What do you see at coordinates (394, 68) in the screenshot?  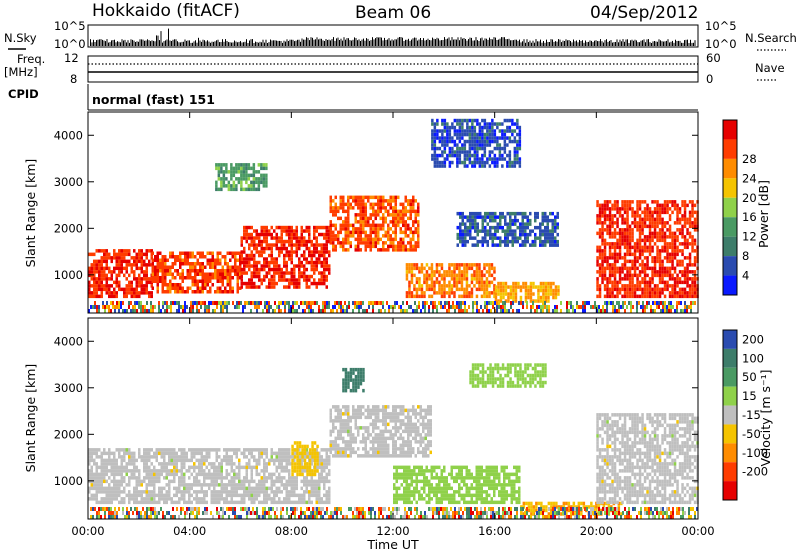 I see `freq-panel: Freq. [MHz] 12 8 60 0 Nave` at bounding box center [394, 68].